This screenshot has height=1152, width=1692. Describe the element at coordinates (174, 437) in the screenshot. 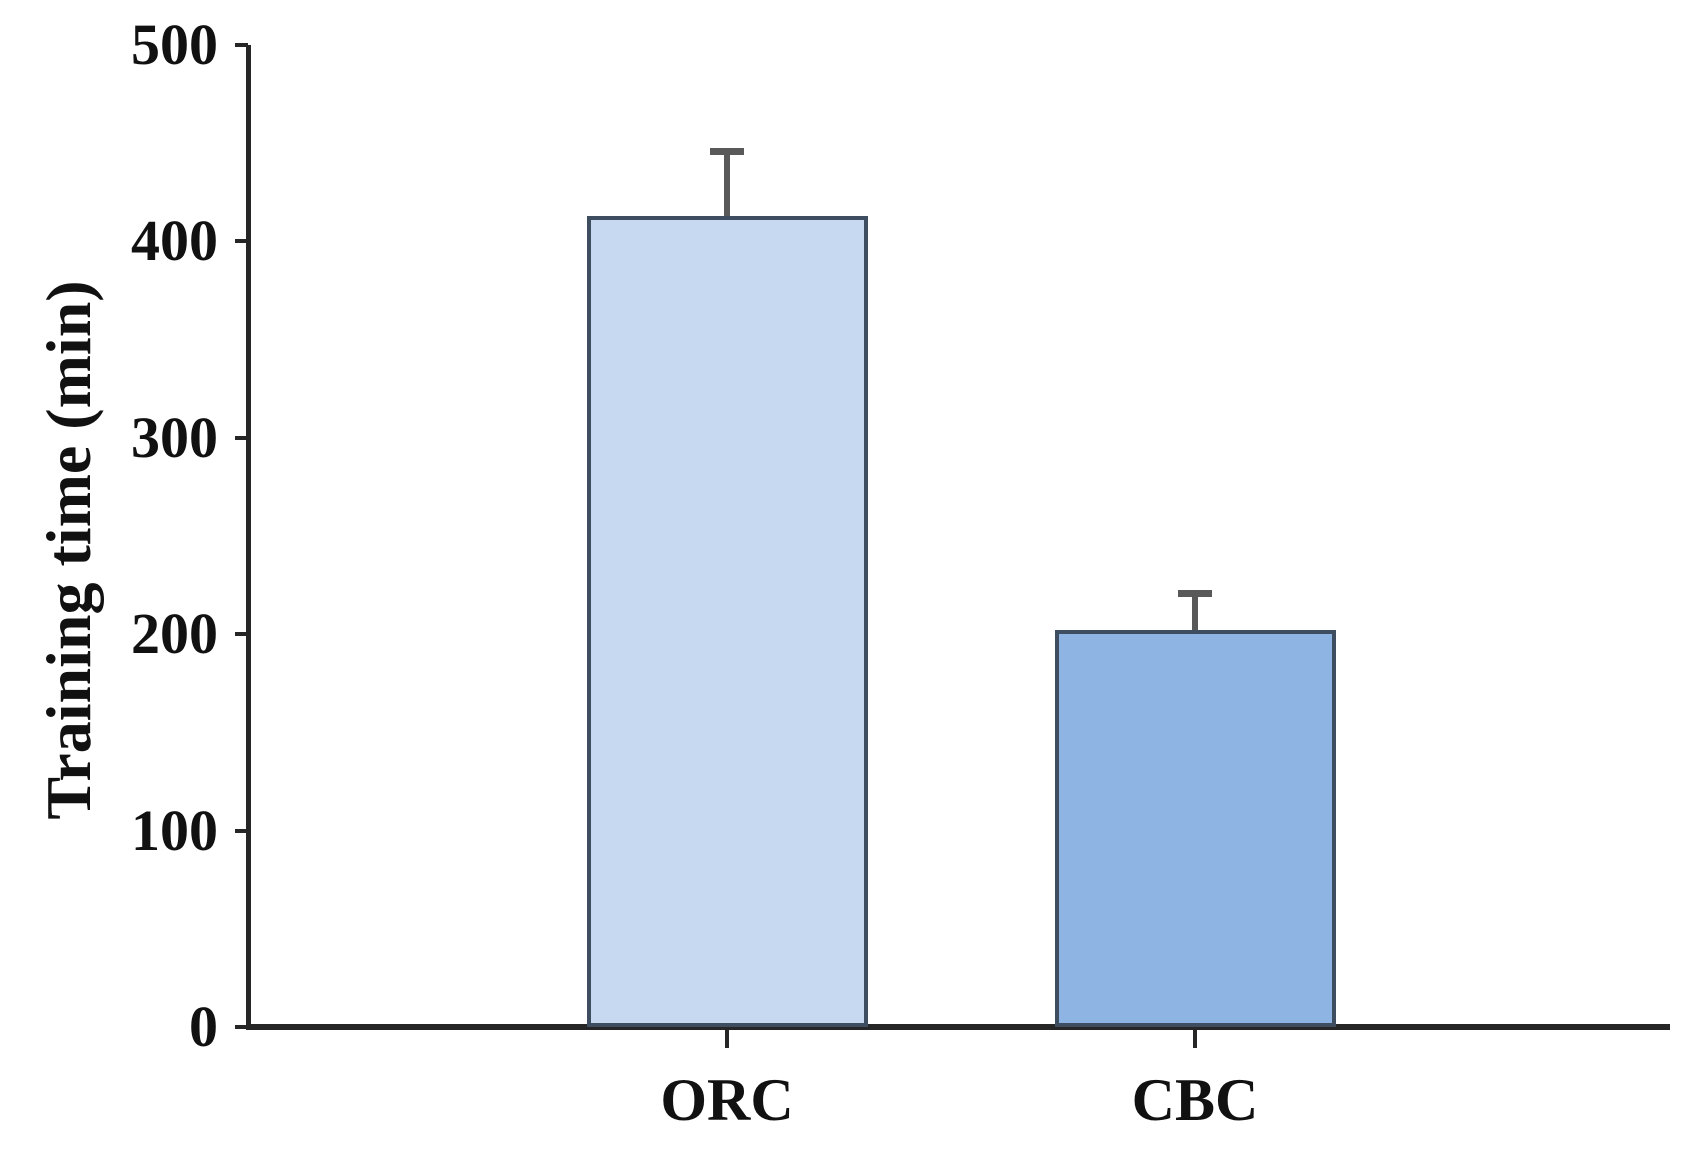

I see `y-tick-label-300: 300` at that location.